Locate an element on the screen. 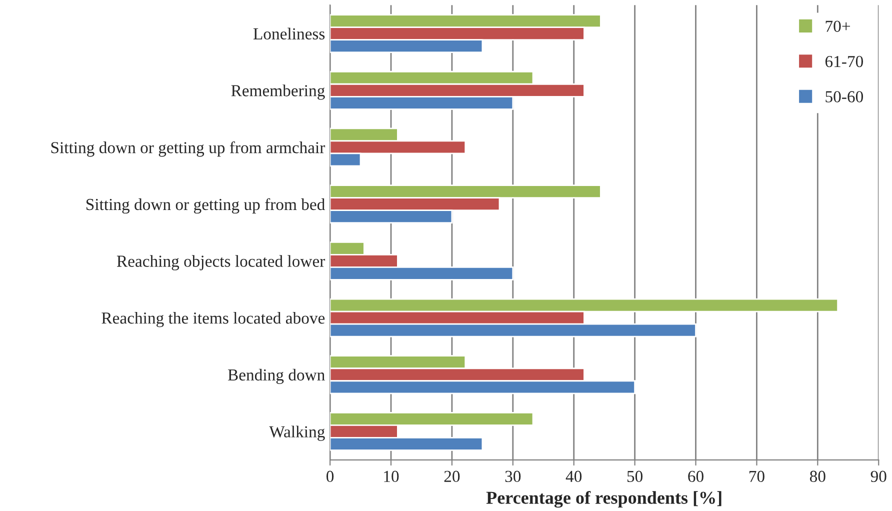 Image resolution: width=892 pixels, height=511 pixels. x-tick-label: 40 is located at coordinates (574, 476).